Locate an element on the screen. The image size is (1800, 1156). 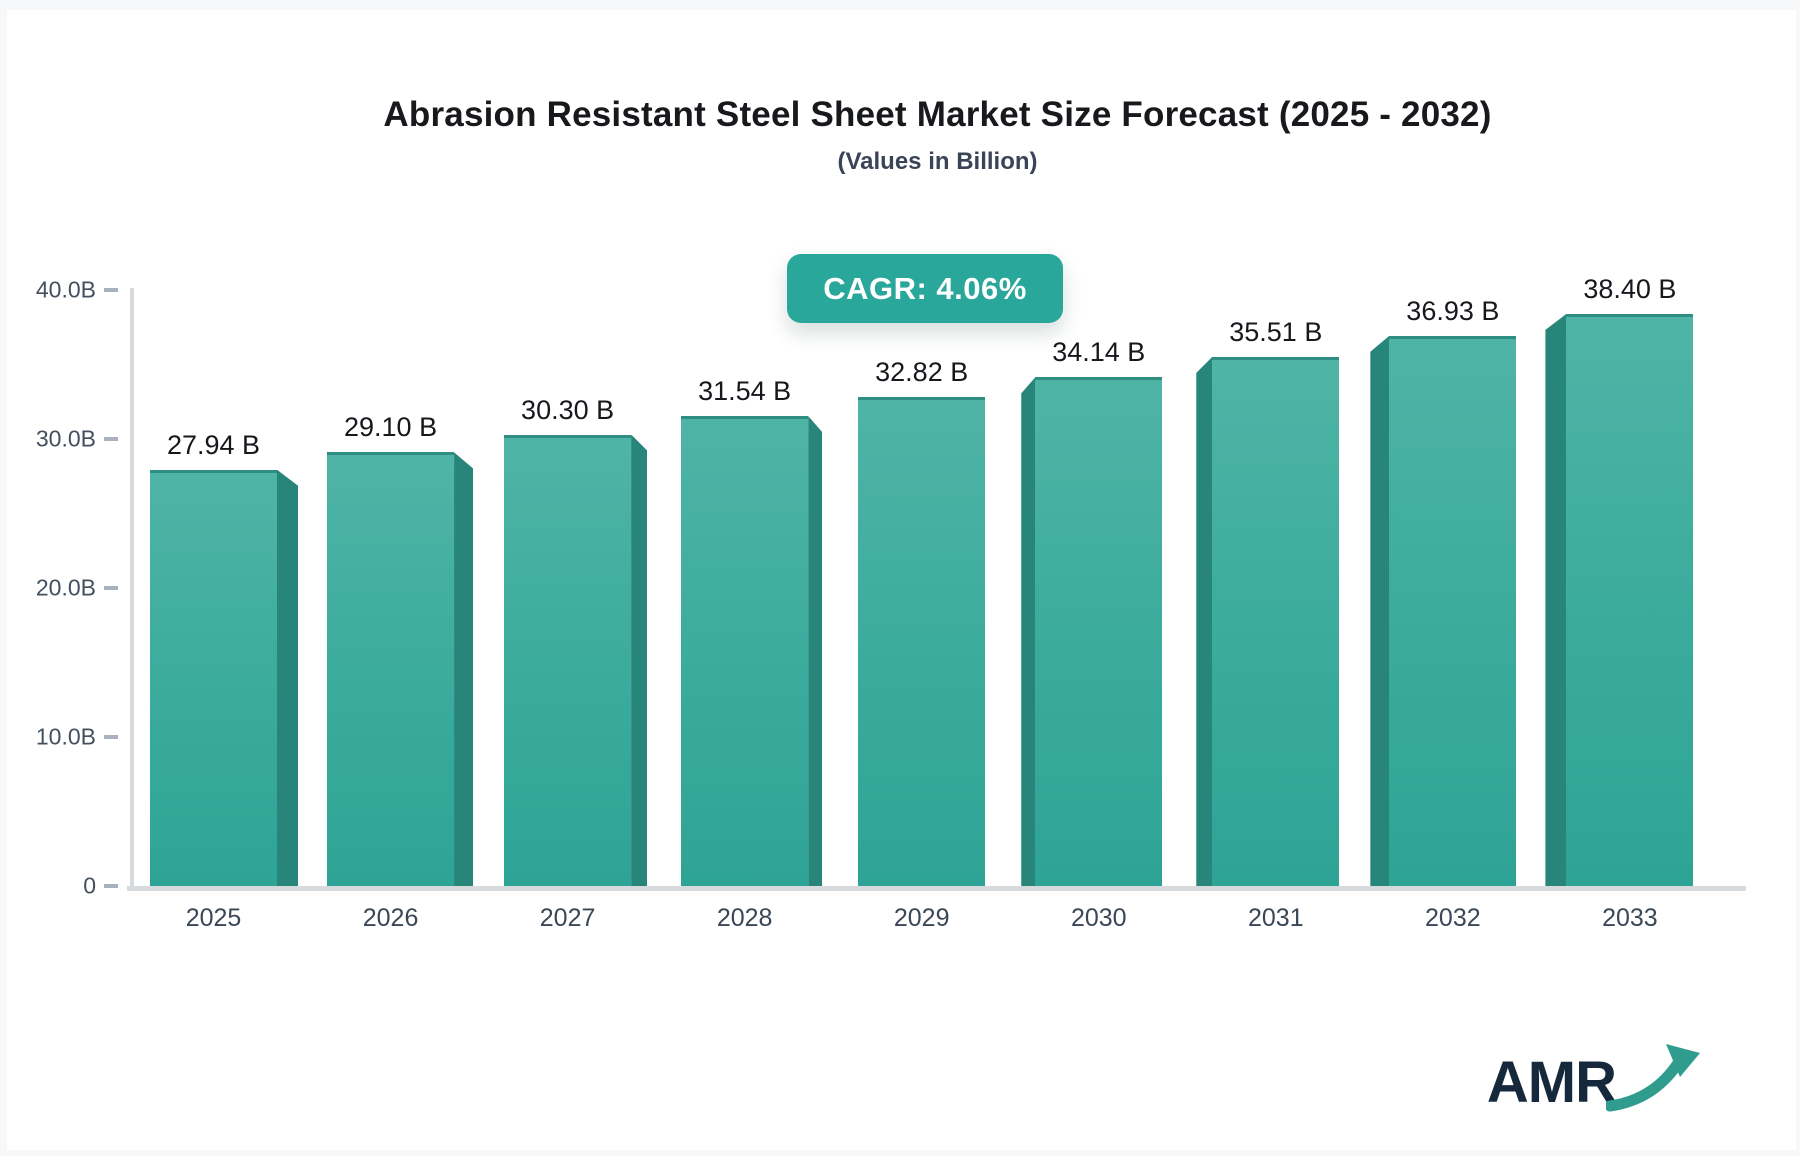
bar-value-label: 32.82 B is located at coordinates (922, 371).